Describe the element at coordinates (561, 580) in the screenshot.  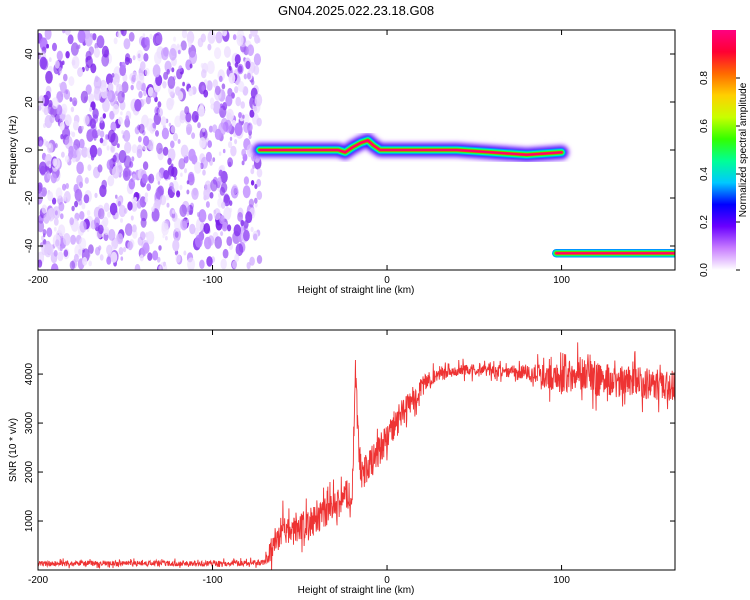
I see `snr-x-tick-label: 100` at that location.